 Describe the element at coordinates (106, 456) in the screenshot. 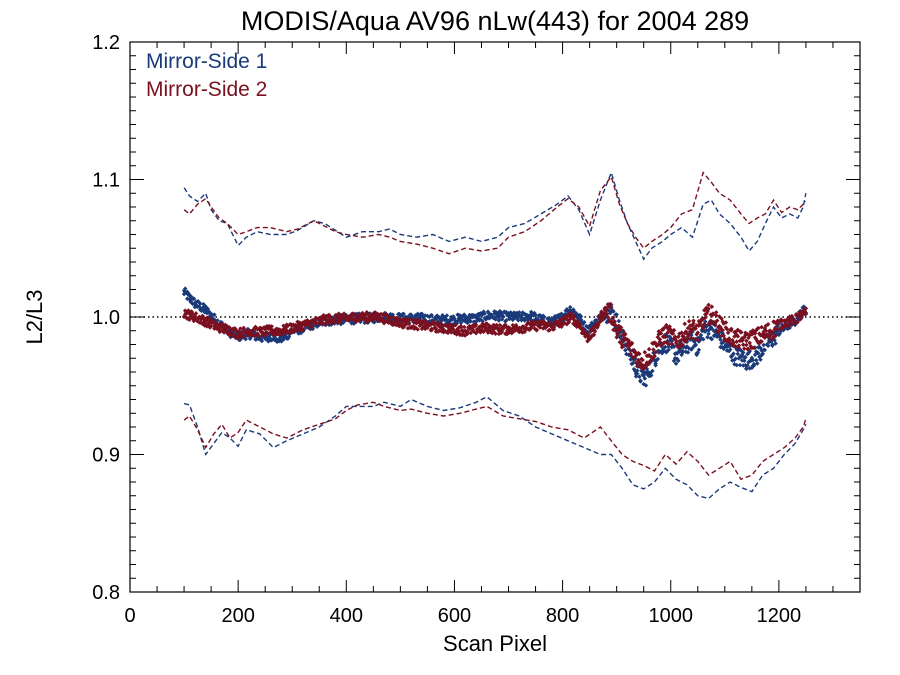

I see `y-tick-label: 0.9` at that location.